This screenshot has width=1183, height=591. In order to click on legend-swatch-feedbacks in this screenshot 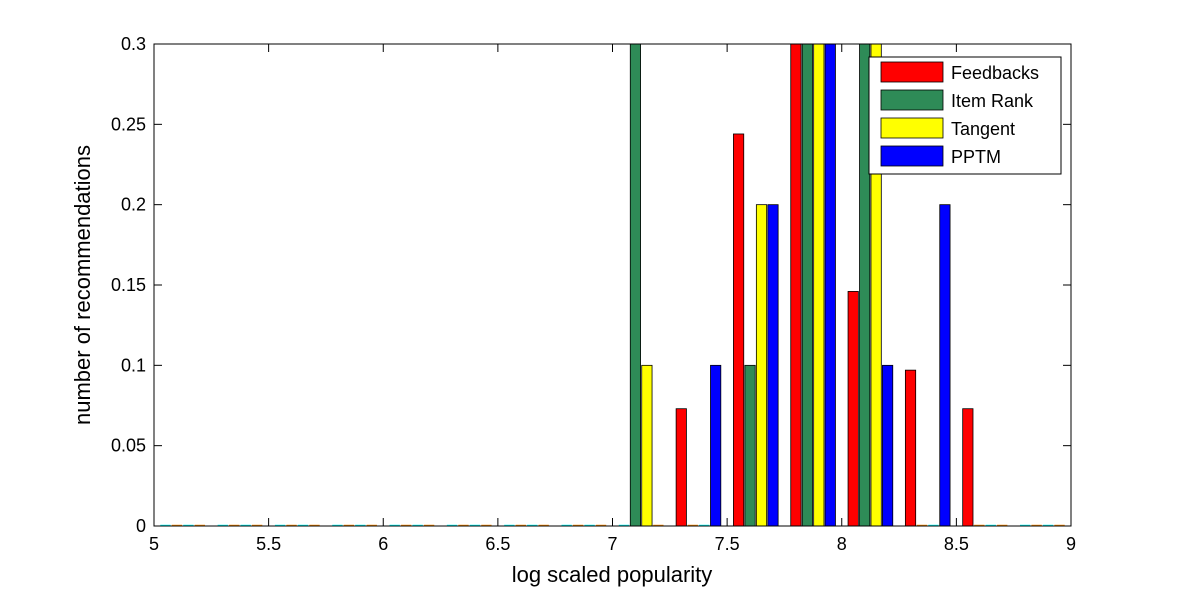, I will do `click(912, 72)`.